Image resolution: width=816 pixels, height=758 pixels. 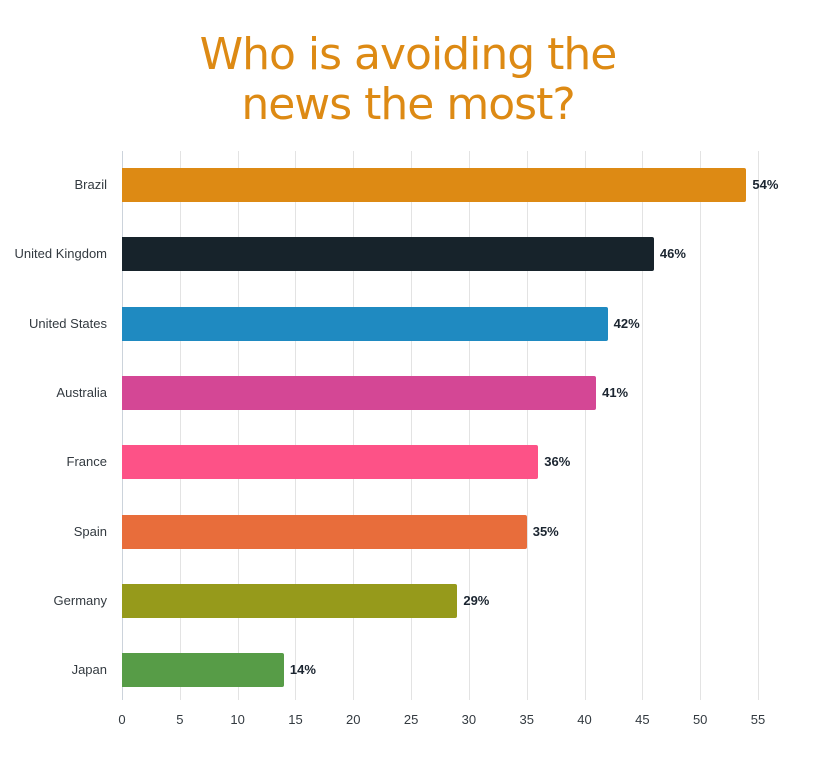 What do you see at coordinates (408, 54) in the screenshot?
I see `chart-title-line-1: Who is avoiding the` at bounding box center [408, 54].